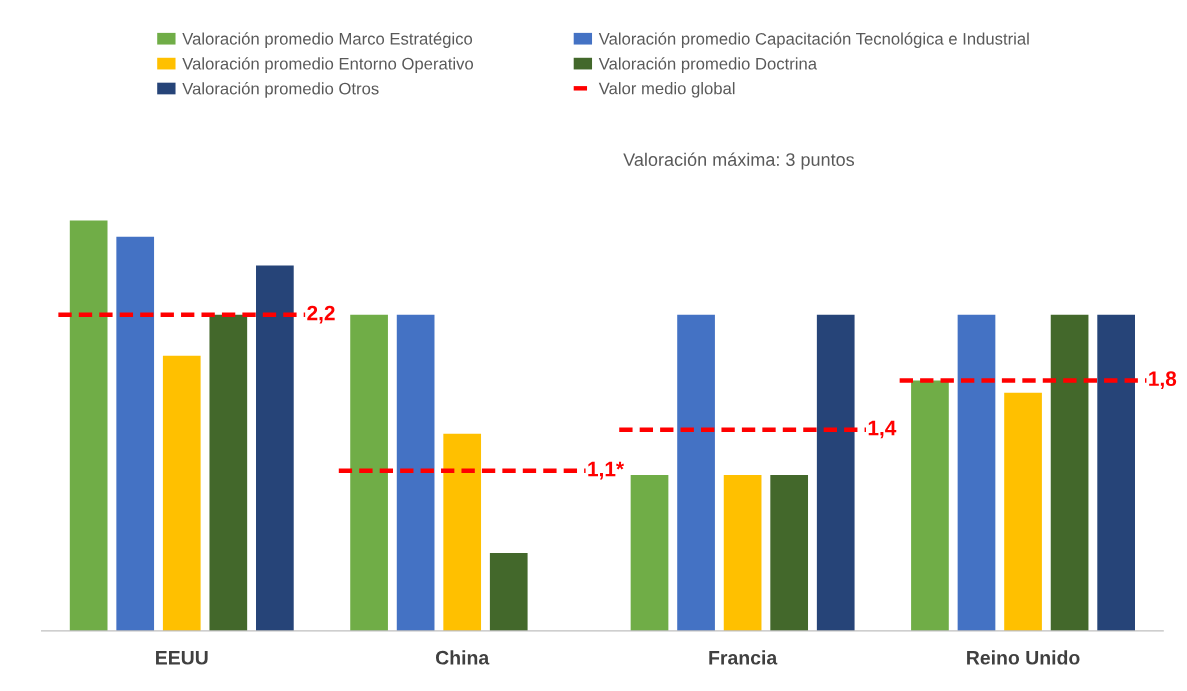 Image resolution: width=1187 pixels, height=691 pixels. What do you see at coordinates (606, 470) in the screenshot?
I see `annotation: 1,1*` at bounding box center [606, 470].